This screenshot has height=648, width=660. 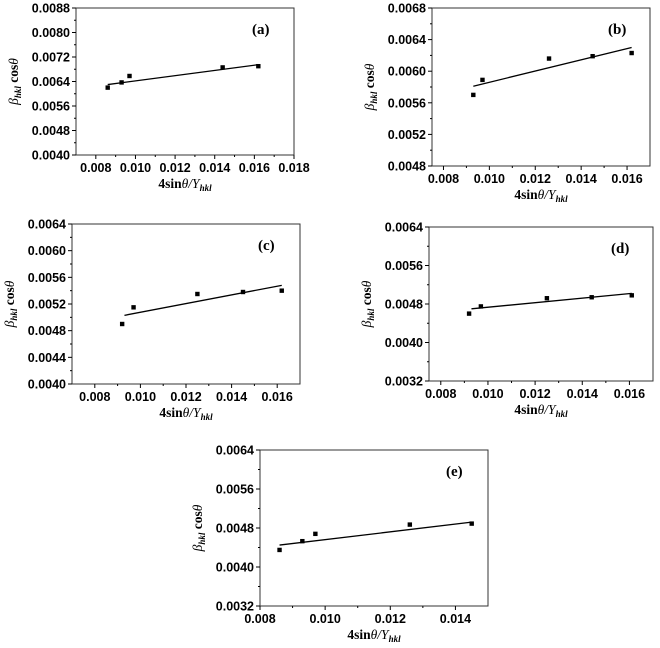 I want to click on y-tick-label: 0.0044, so click(x=47, y=358).